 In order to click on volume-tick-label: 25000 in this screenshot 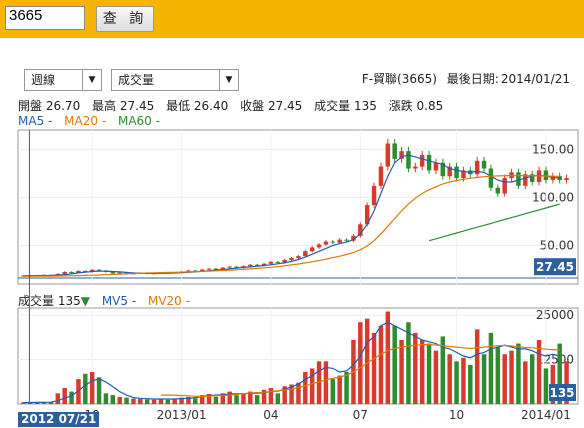, I will do `click(555, 315)`.